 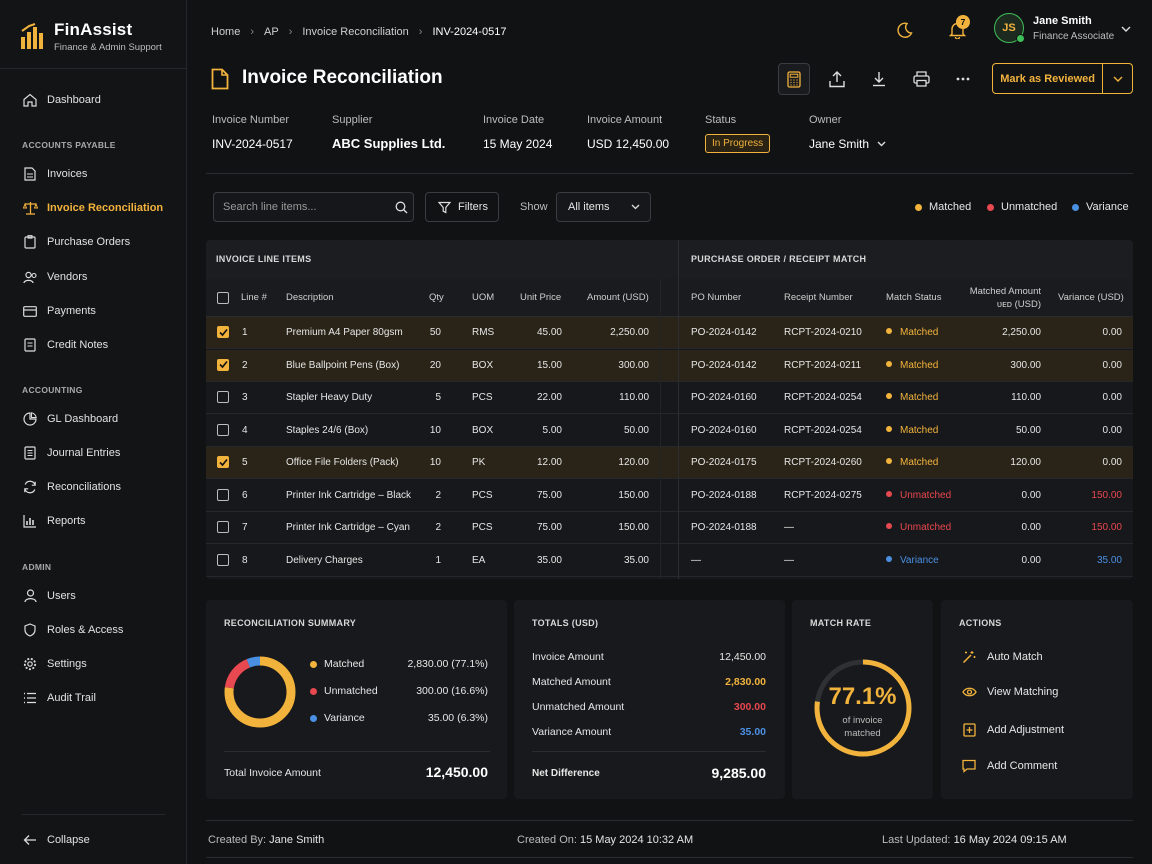 I want to click on print-button, so click(x=921, y=79).